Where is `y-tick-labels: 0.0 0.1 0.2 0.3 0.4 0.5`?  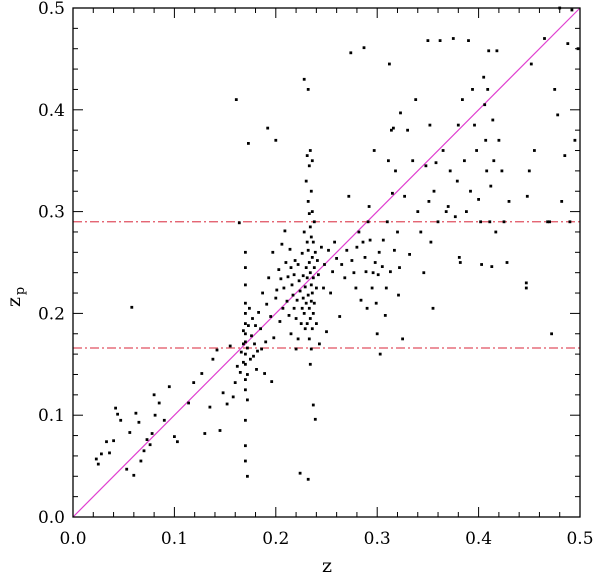
y-tick-labels: 0.0 0.1 0.2 0.3 0.4 0.5 is located at coordinates (51, 264).